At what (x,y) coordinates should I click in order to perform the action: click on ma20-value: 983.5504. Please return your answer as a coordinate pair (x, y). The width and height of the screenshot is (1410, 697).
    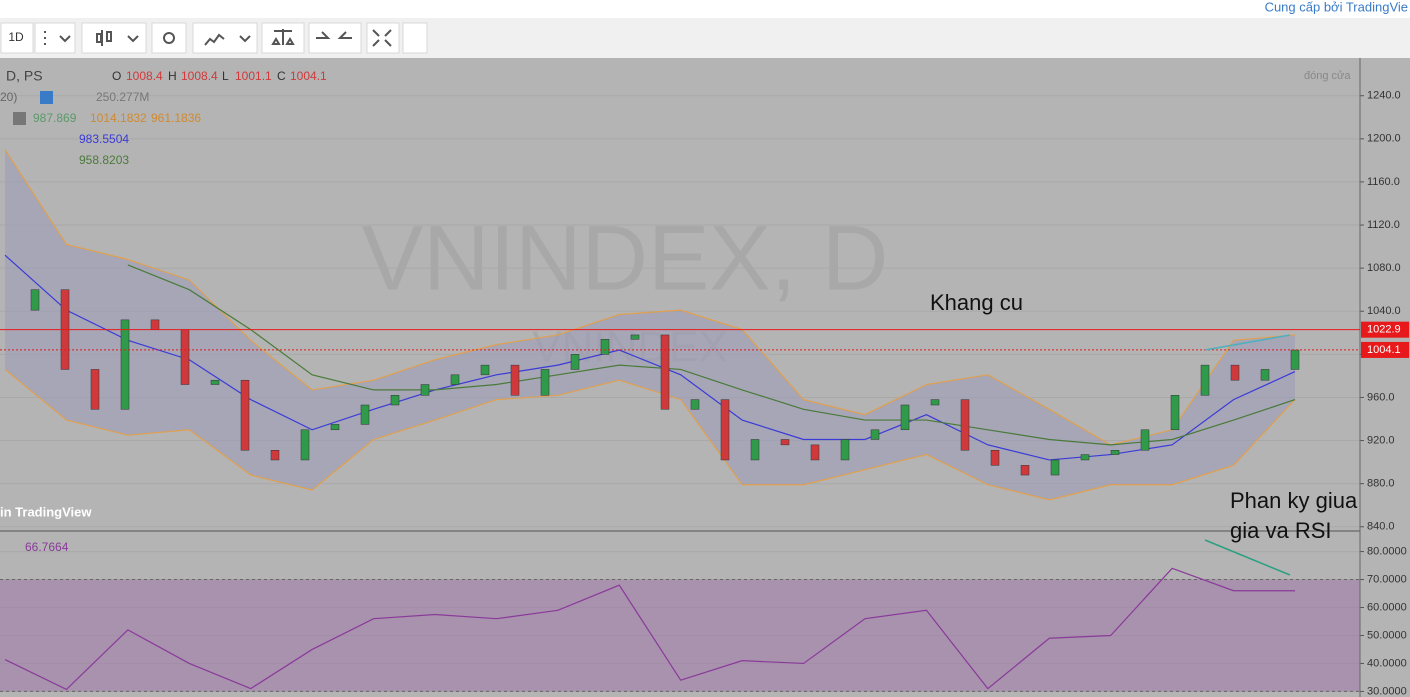
    Looking at the image, I should click on (104, 139).